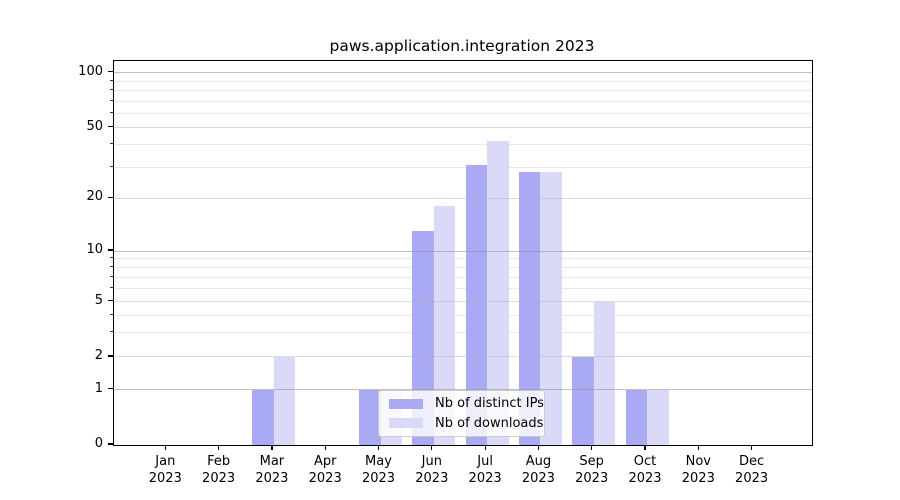 The image size is (900, 500). What do you see at coordinates (370, 417) in the screenshot?
I see `bar-may-distinct-ips` at bounding box center [370, 417].